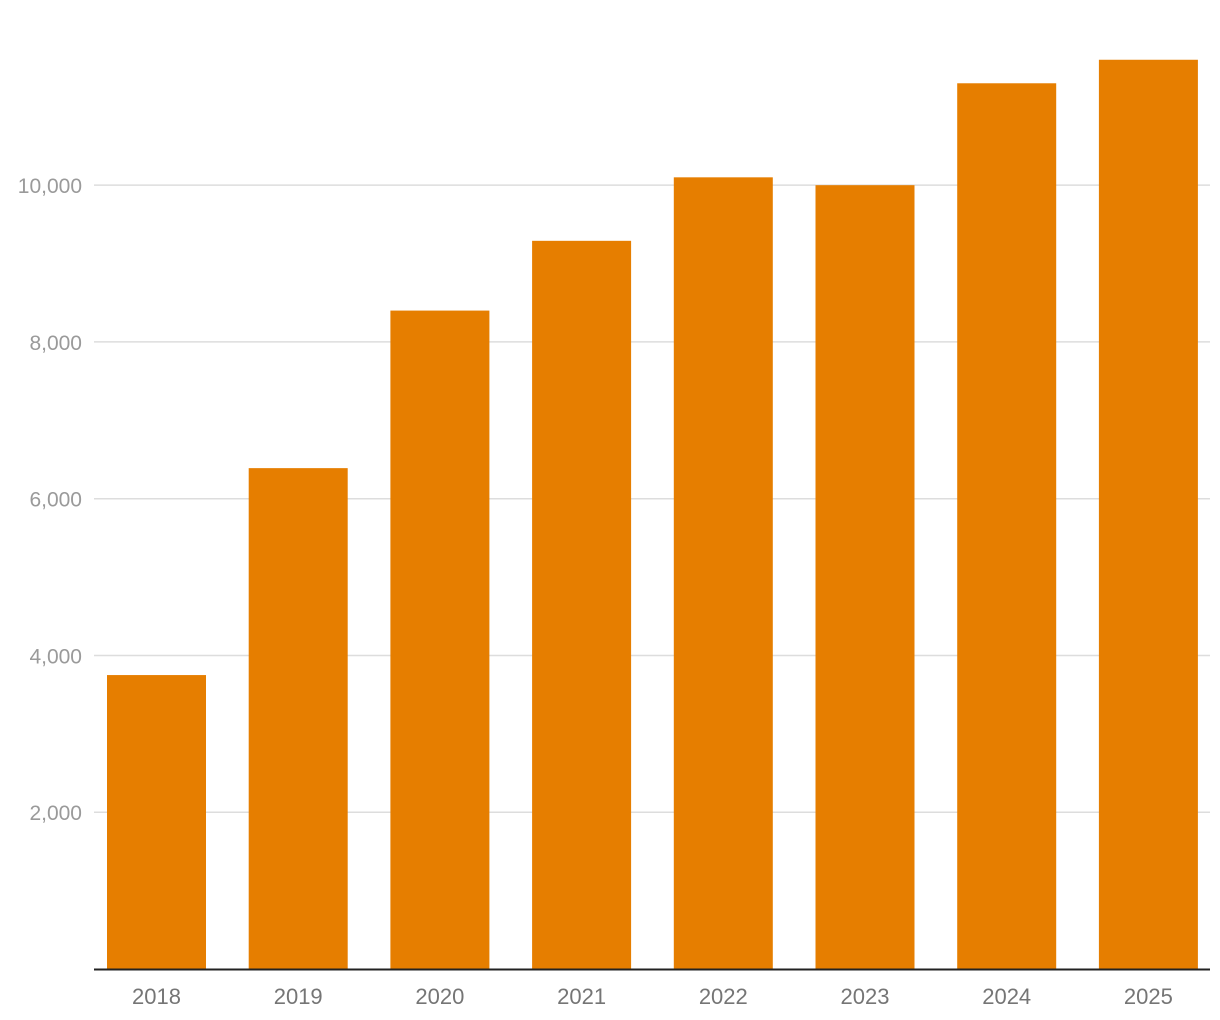 This screenshot has height=1020, width=1220. What do you see at coordinates (298, 996) in the screenshot?
I see `x-tick-label: 2019` at bounding box center [298, 996].